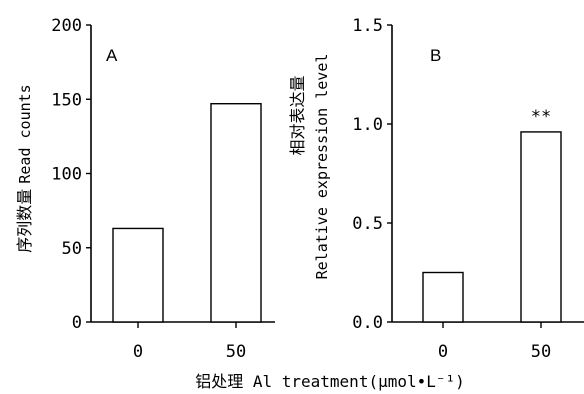 This screenshot has height=394, width=584. Describe the element at coordinates (330, 381) in the screenshot. I see `x-axis-label: 铝处理 Al treatment(μmol•L⁻¹)` at that location.